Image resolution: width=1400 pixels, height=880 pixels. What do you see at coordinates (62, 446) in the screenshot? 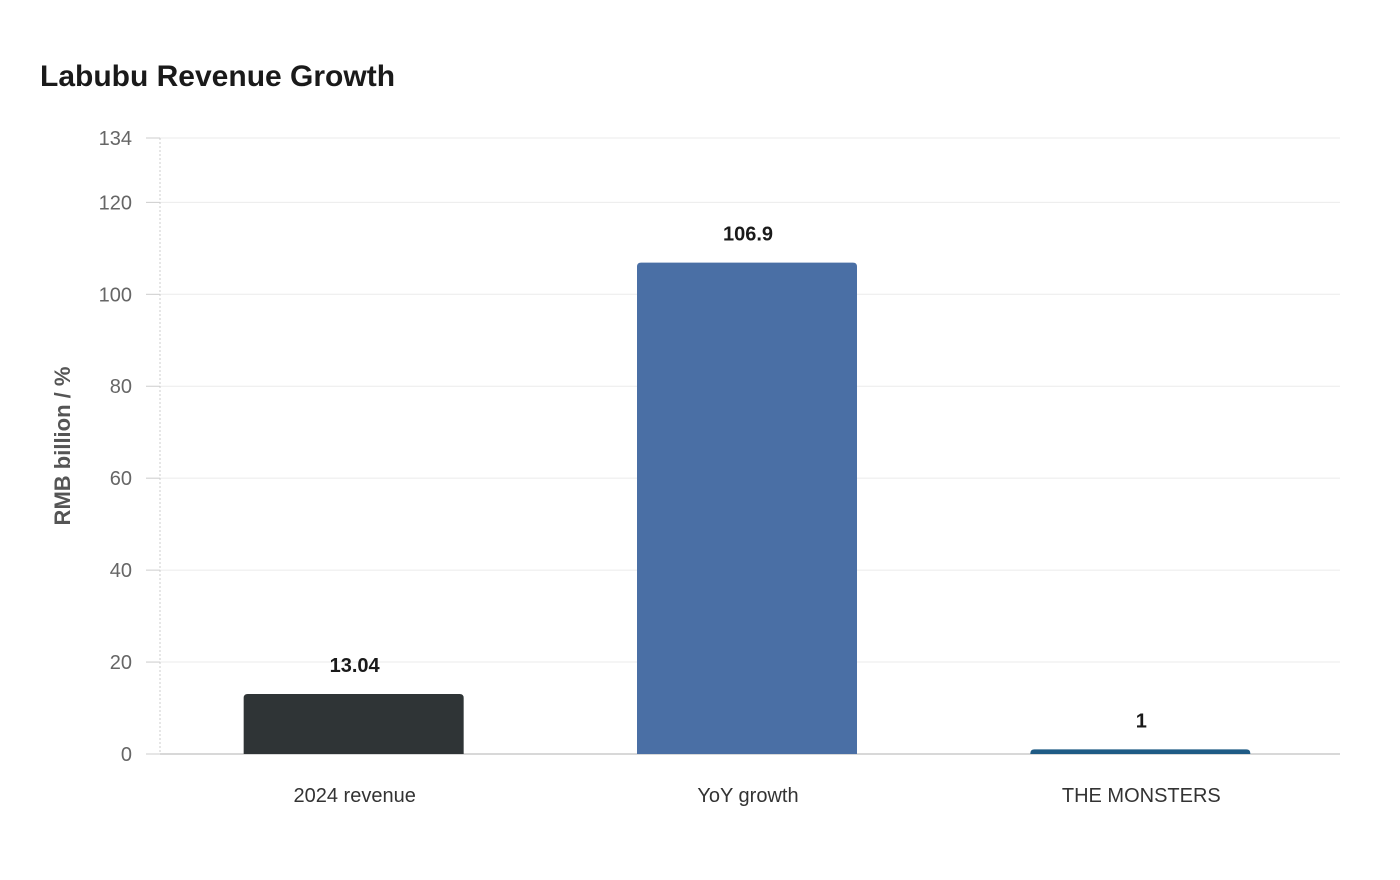
I see `y-axis-label: RMB billion / %` at bounding box center [62, 446].